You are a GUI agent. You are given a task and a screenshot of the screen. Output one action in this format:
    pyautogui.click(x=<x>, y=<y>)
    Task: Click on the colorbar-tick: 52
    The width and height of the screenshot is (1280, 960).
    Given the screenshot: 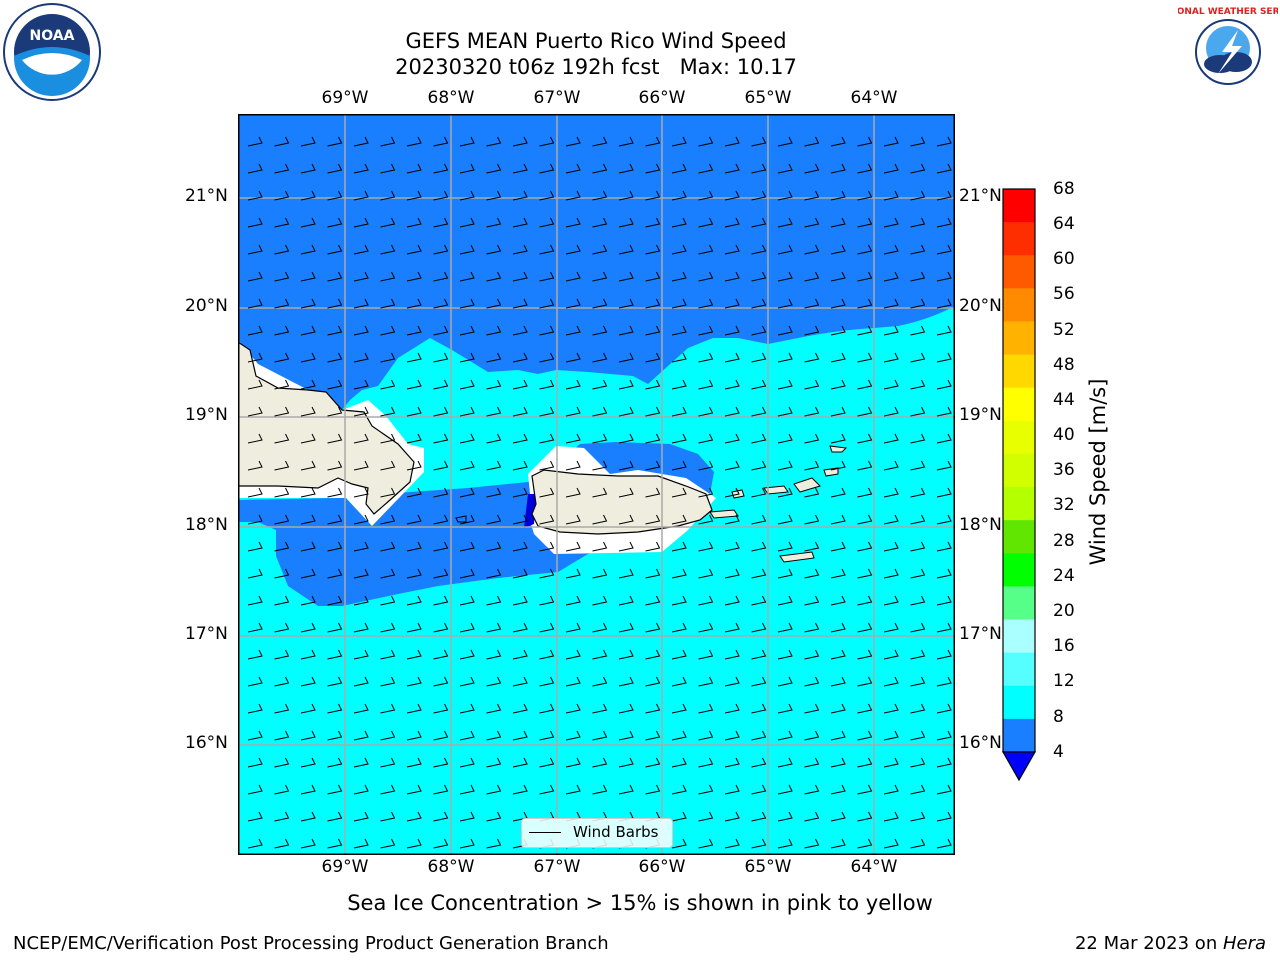 What is the action you would take?
    pyautogui.click(x=1064, y=330)
    